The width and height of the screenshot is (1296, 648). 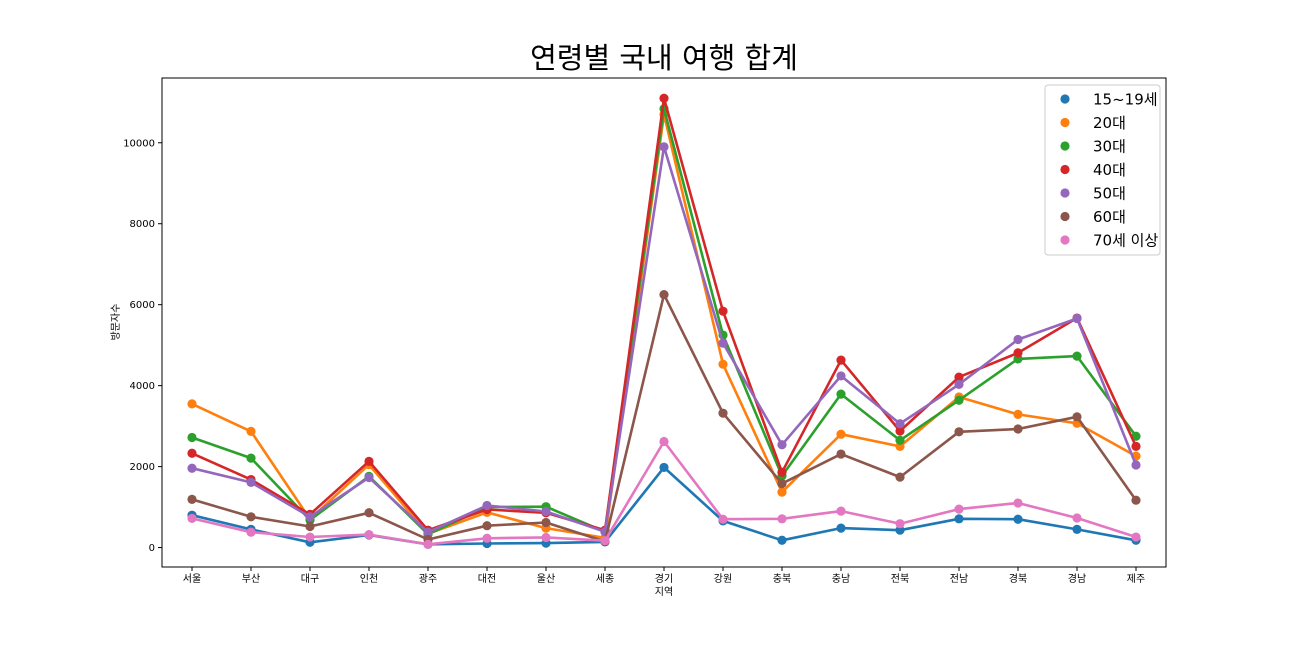 What do you see at coordinates (1109, 217) in the screenshot?
I see `legend-label: 60대` at bounding box center [1109, 217].